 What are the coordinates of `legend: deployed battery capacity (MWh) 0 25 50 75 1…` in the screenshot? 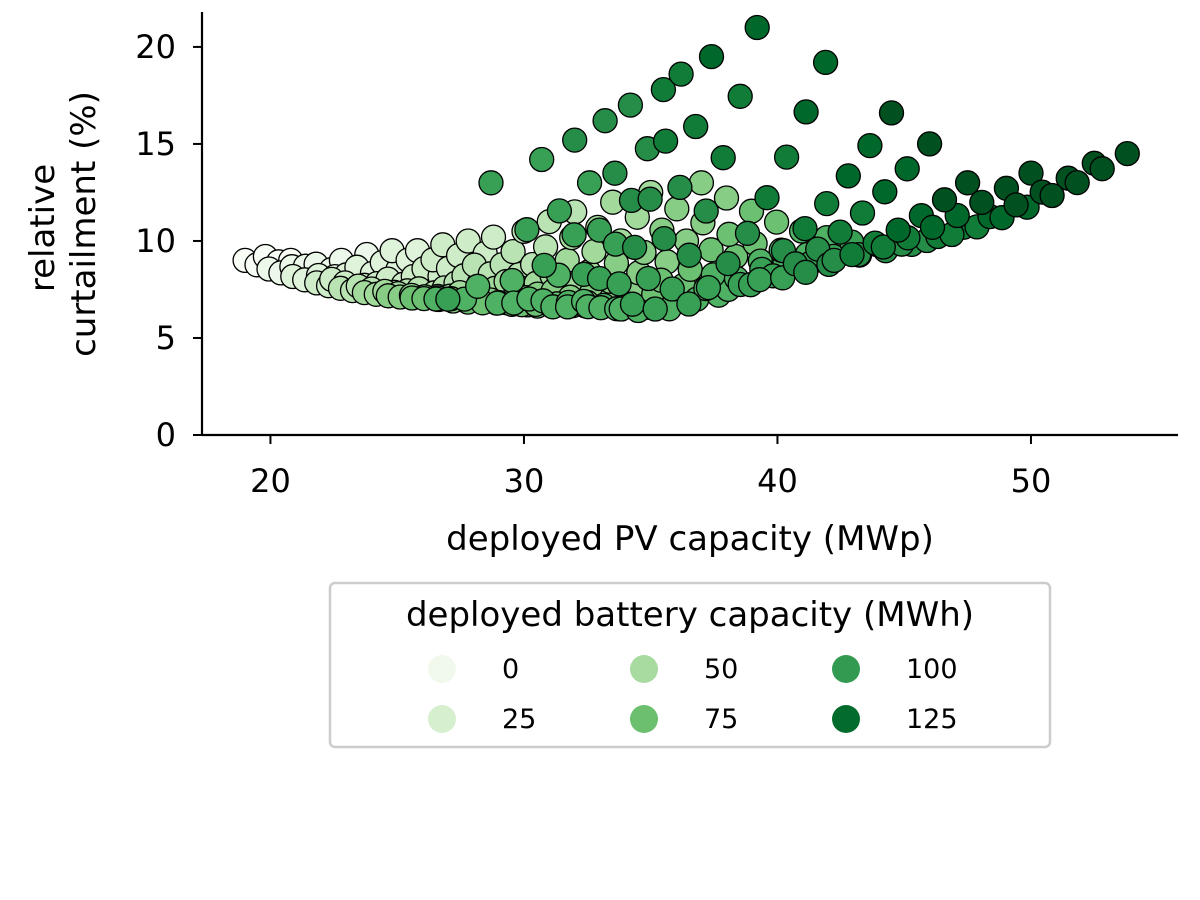 It's located at (690, 665).